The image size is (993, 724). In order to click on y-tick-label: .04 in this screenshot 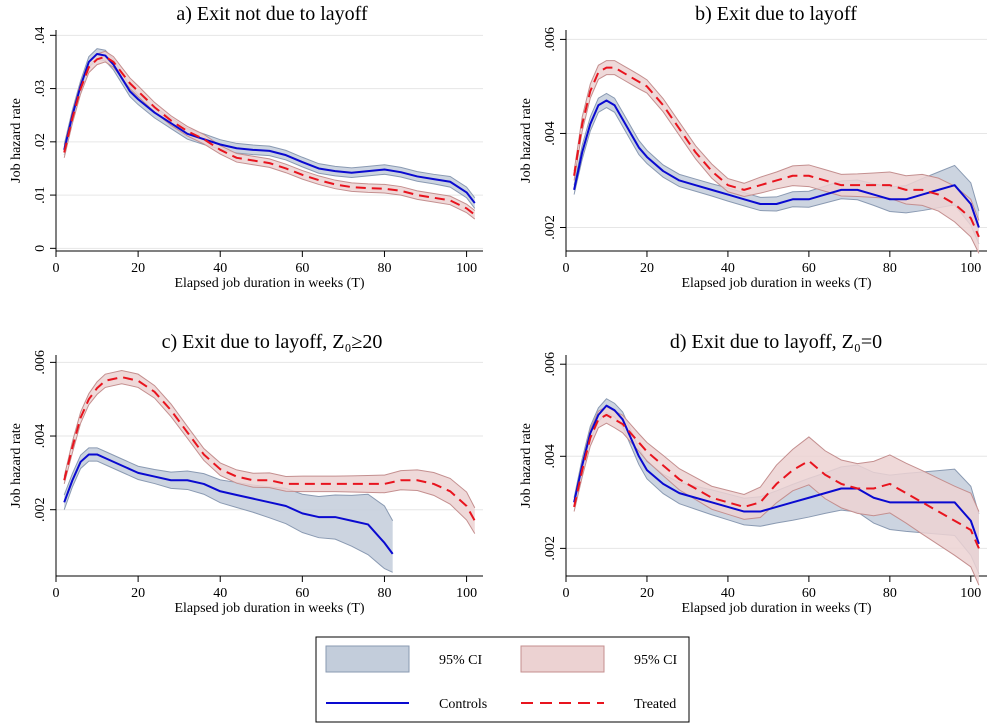, I will do `click(40, 36)`.